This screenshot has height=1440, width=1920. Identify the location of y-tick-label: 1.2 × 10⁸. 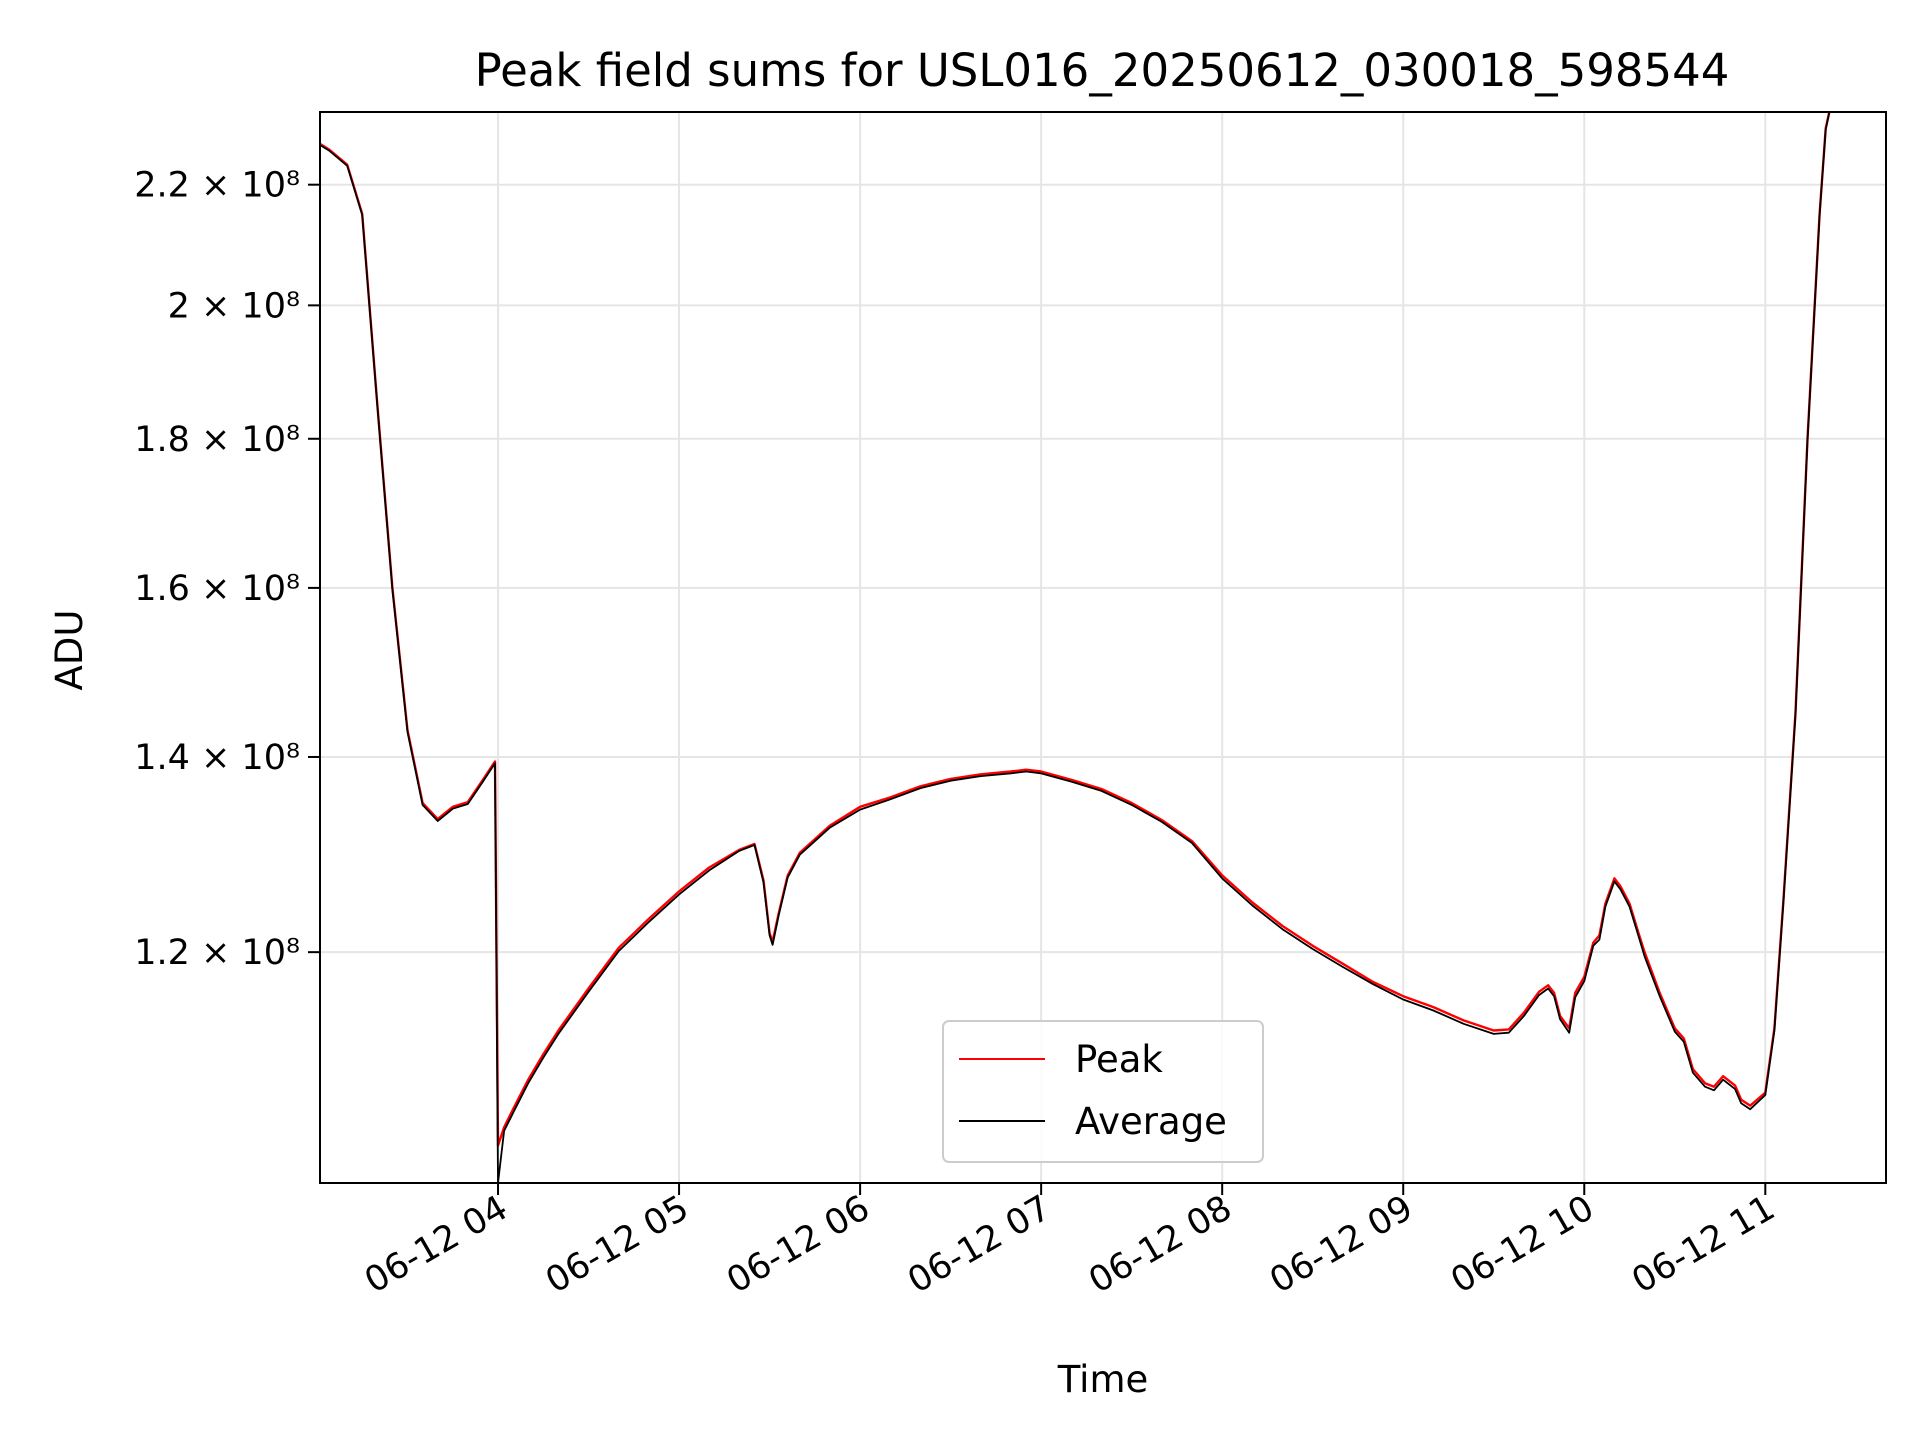
(217, 953).